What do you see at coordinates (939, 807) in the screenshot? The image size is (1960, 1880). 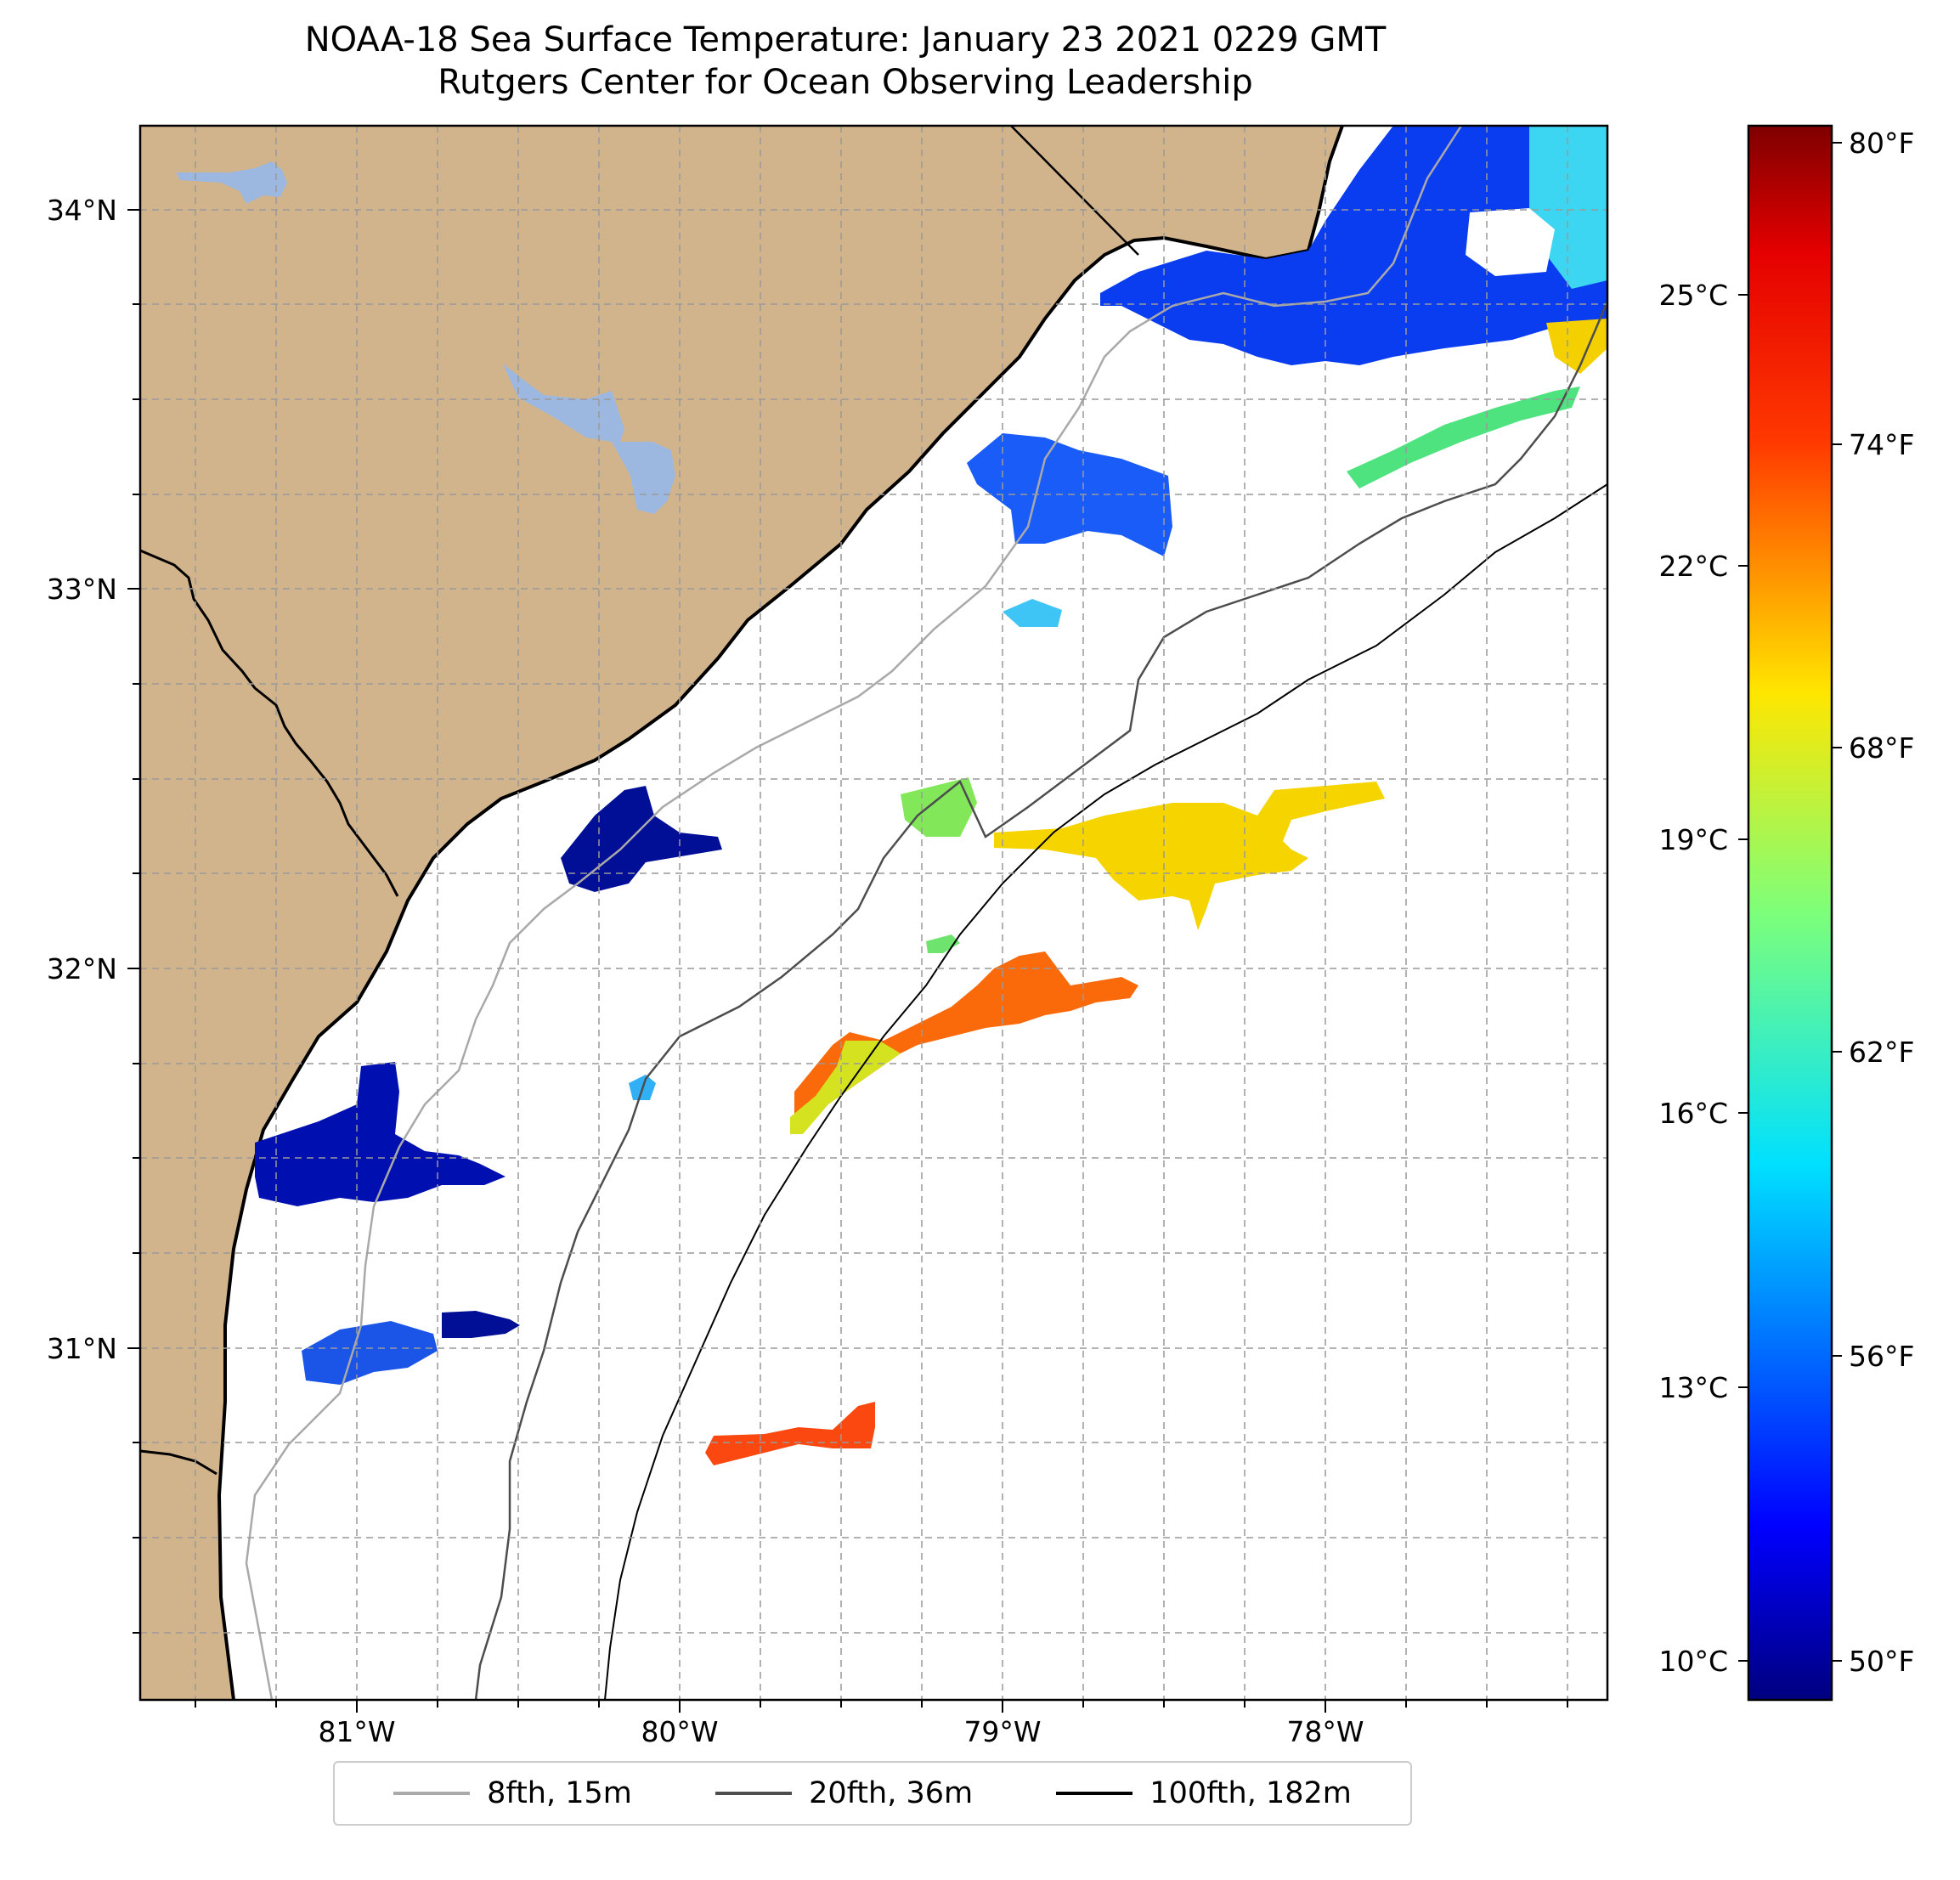 I see `sst-patch-green-a` at bounding box center [939, 807].